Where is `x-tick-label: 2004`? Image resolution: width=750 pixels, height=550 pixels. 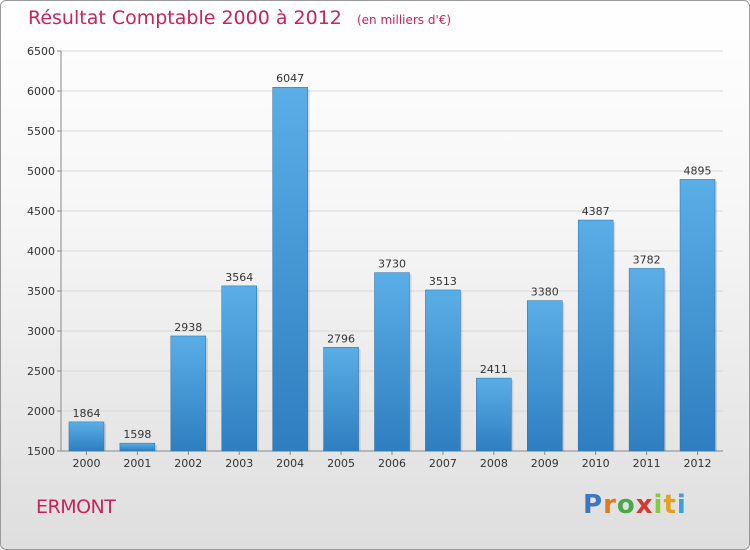 x-tick-label: 2004 is located at coordinates (290, 463).